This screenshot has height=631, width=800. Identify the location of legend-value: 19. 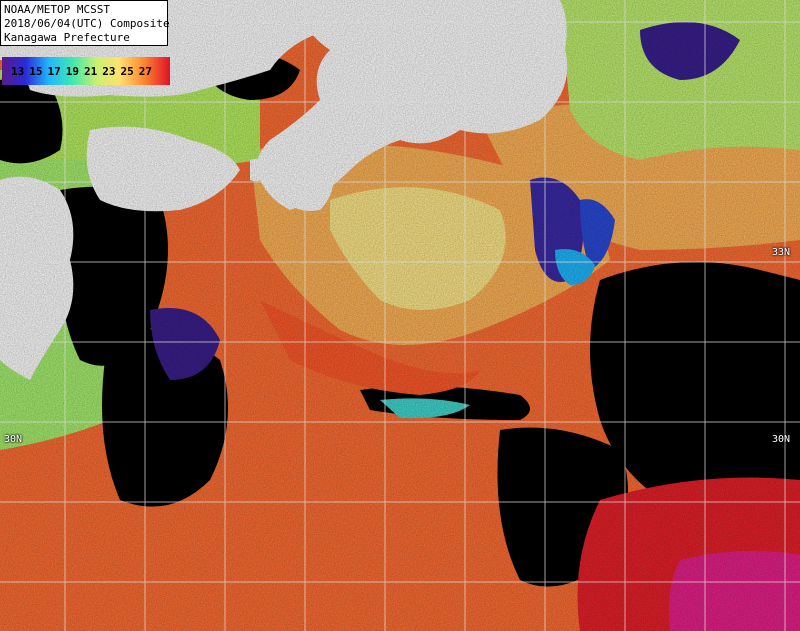
(72, 71).